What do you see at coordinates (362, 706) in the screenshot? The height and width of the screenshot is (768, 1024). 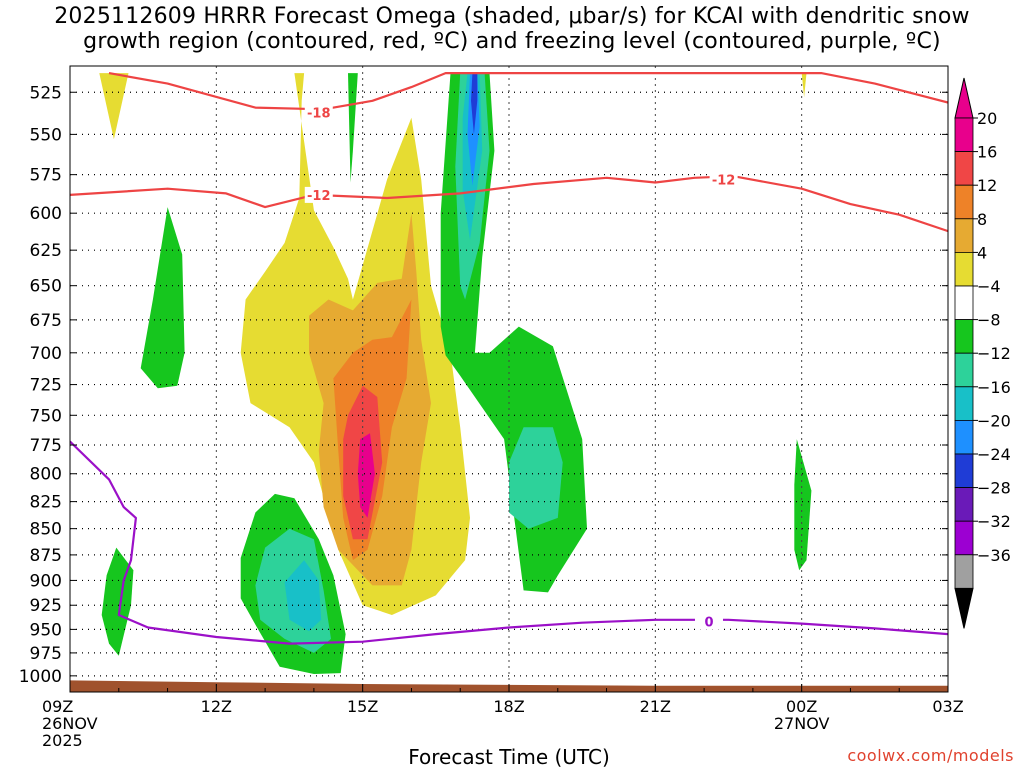 I see `x-tick-label-6-0: 15Z` at bounding box center [362, 706].